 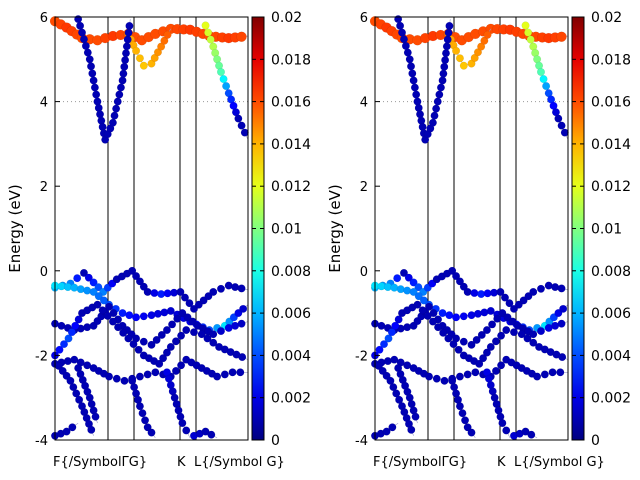 I want to click on x-tick-label: K, so click(x=181, y=462).